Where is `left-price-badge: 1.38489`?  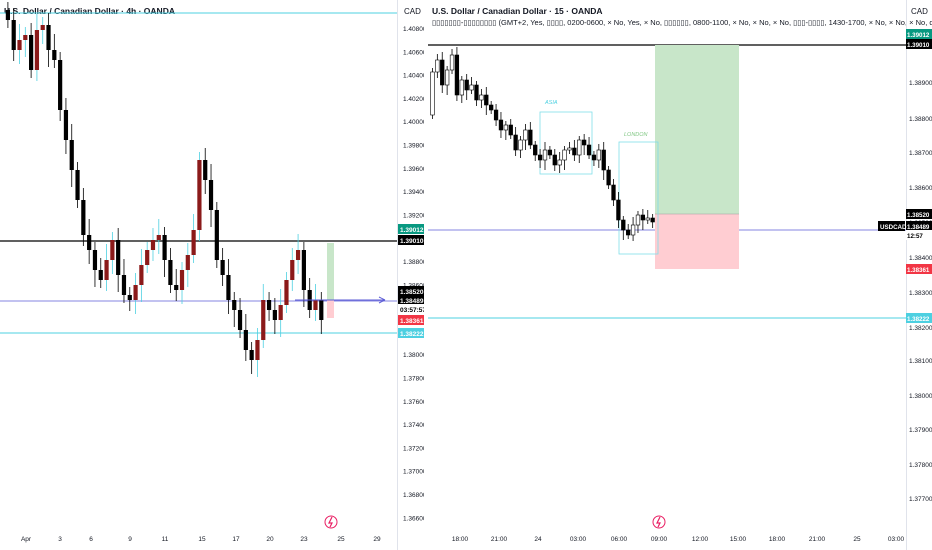 left-price-badge: 1.38489 is located at coordinates (412, 301).